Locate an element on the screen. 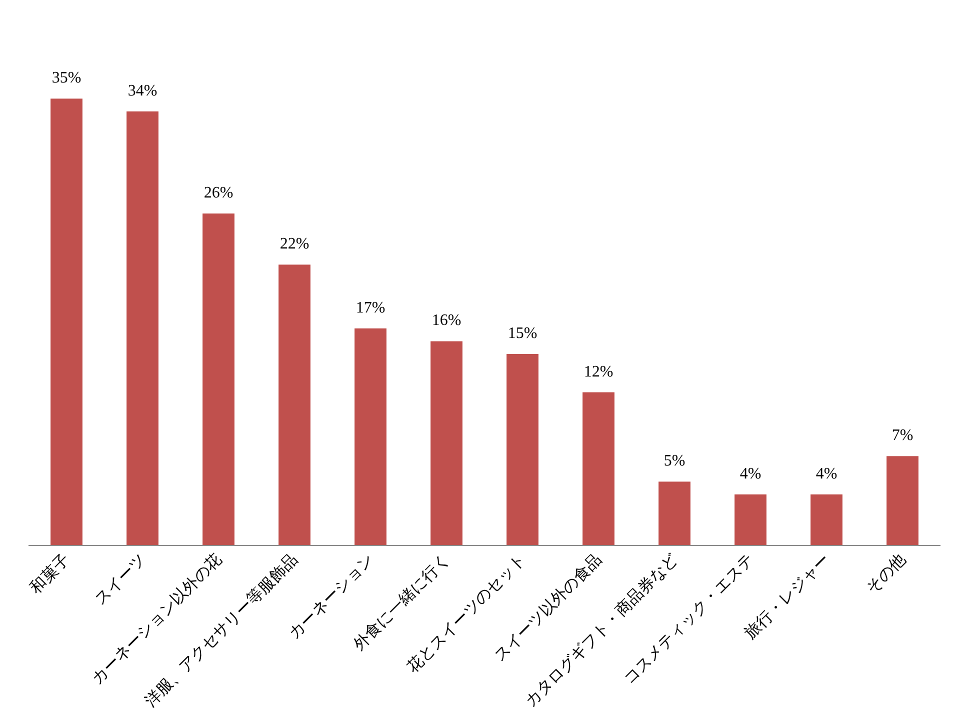  data-label: 34% is located at coordinates (143, 91).